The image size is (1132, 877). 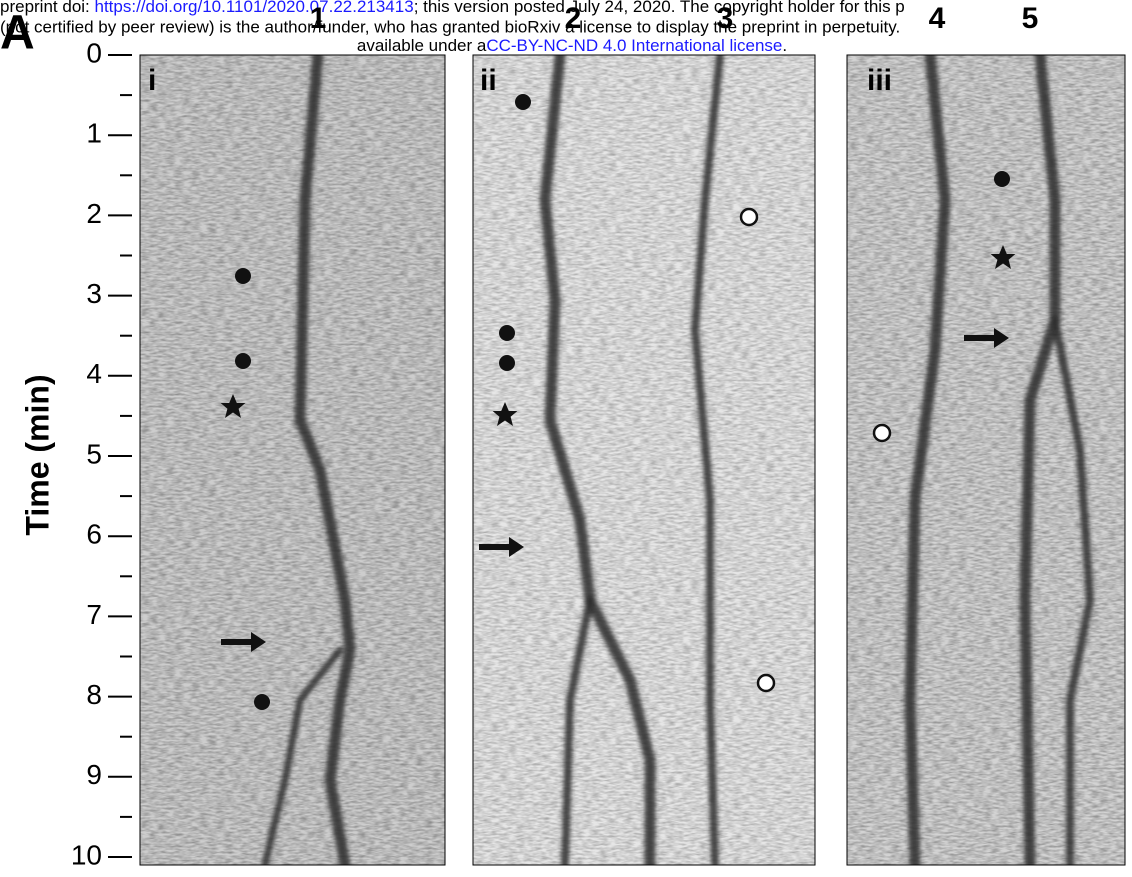 I want to click on tick-label: 6, so click(x=94, y=534).